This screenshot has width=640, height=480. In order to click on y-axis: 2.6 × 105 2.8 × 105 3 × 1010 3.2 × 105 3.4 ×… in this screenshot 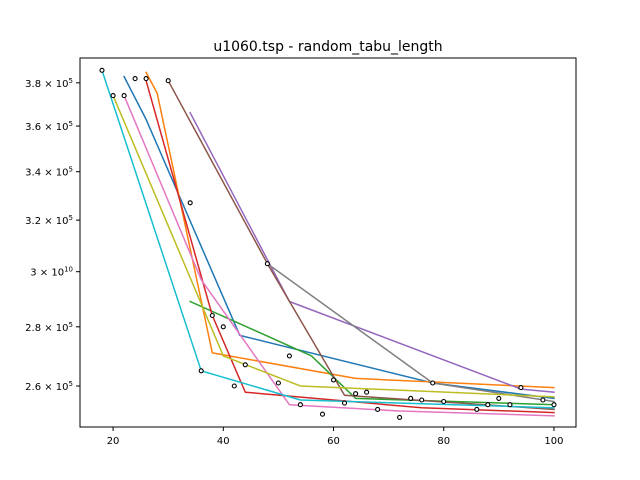, I will do `click(52, 235)`.